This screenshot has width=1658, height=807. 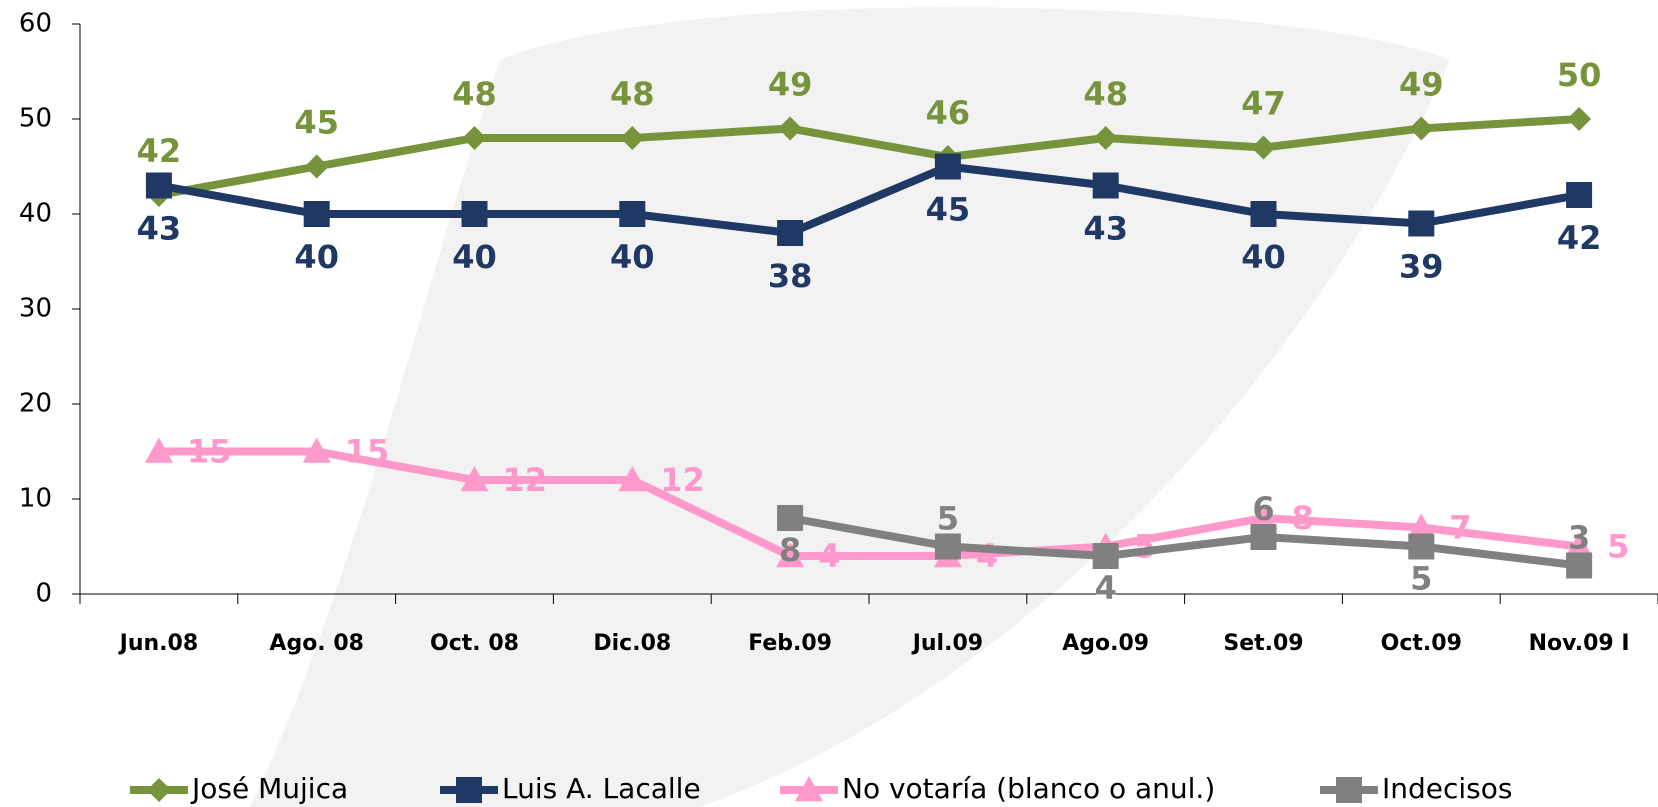 What do you see at coordinates (269, 788) in the screenshot?
I see `legend-label: José Mujica` at bounding box center [269, 788].